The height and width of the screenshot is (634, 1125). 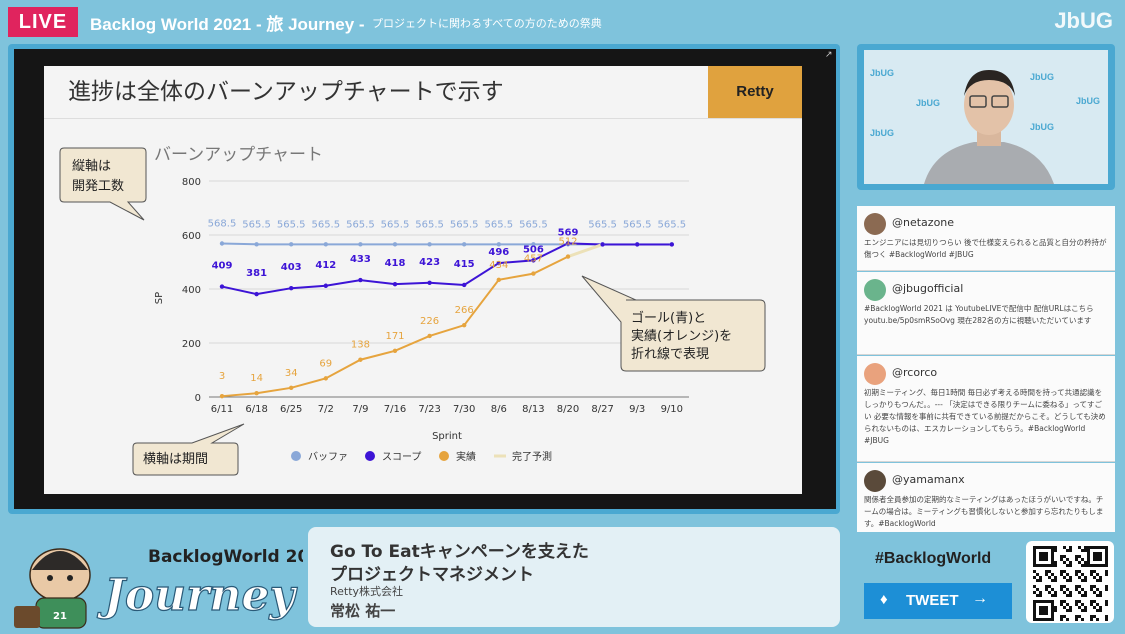 What do you see at coordinates (91, 166) in the screenshot?
I see `callout-vertical-line1: 縦軸は` at bounding box center [91, 166].